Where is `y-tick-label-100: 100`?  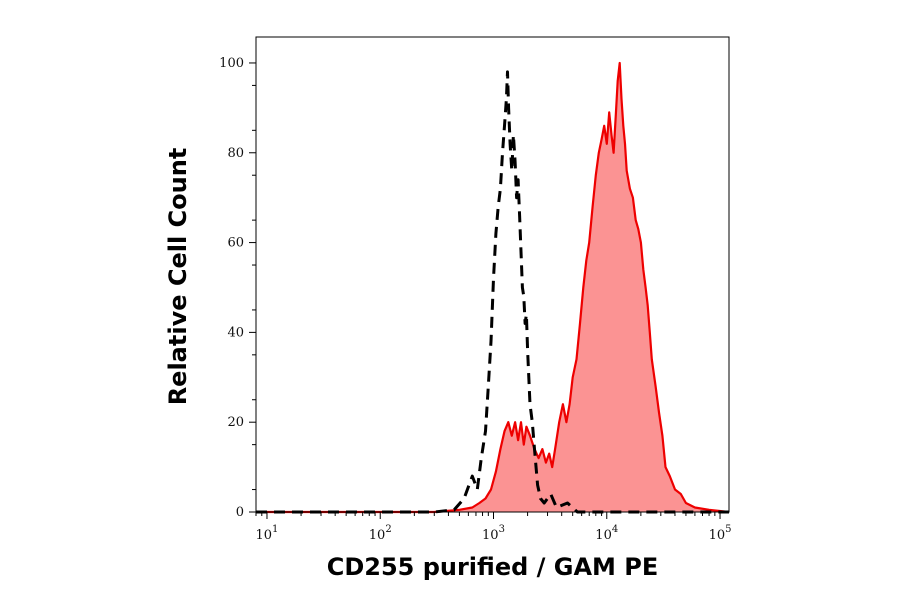
y-tick-label-100: 100 is located at coordinates (231, 63).